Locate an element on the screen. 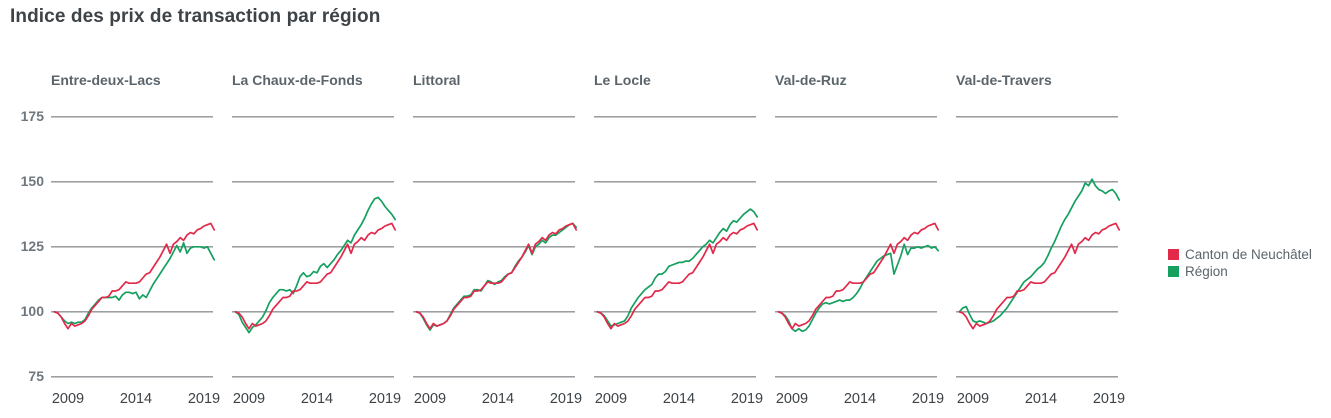 This screenshot has width=1331, height=418. y-tick-label: 150 is located at coordinates (32, 181).